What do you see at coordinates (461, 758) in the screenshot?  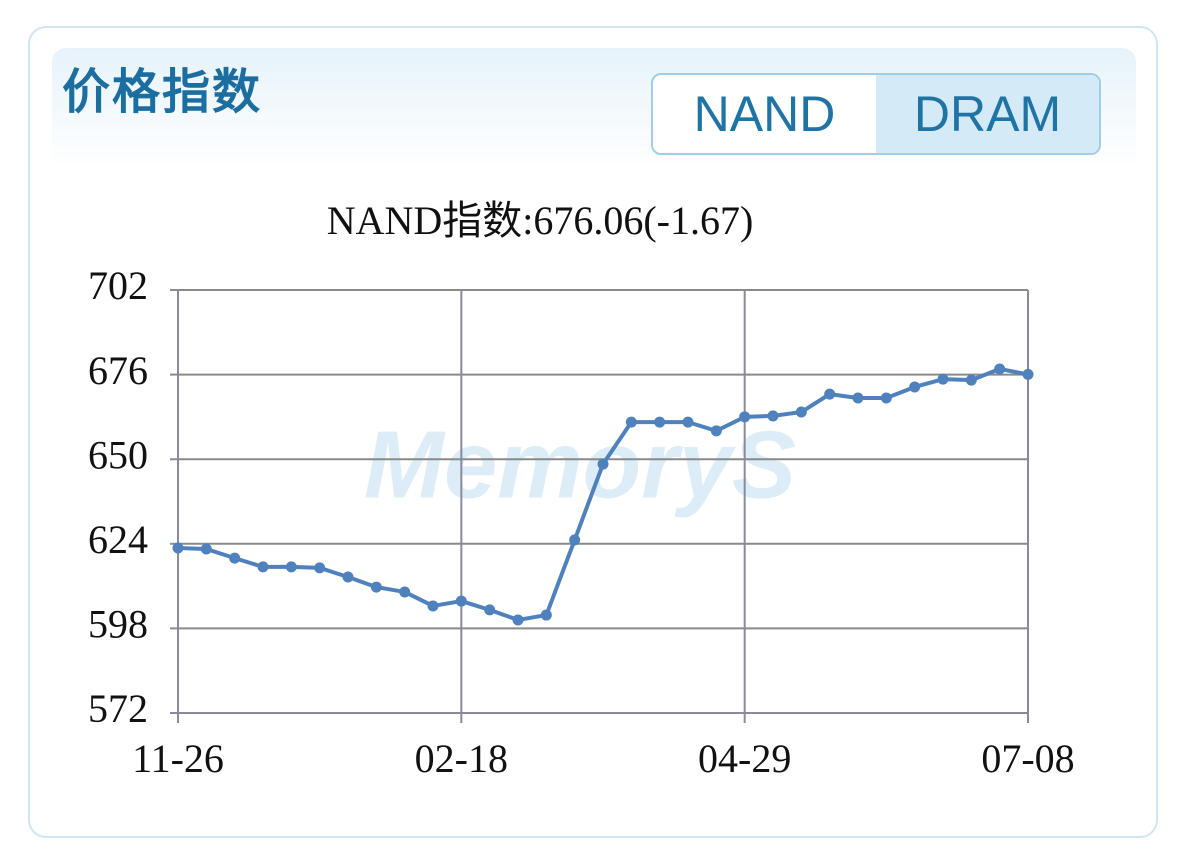 I see `x-tick-label: 02-18` at bounding box center [461, 758].